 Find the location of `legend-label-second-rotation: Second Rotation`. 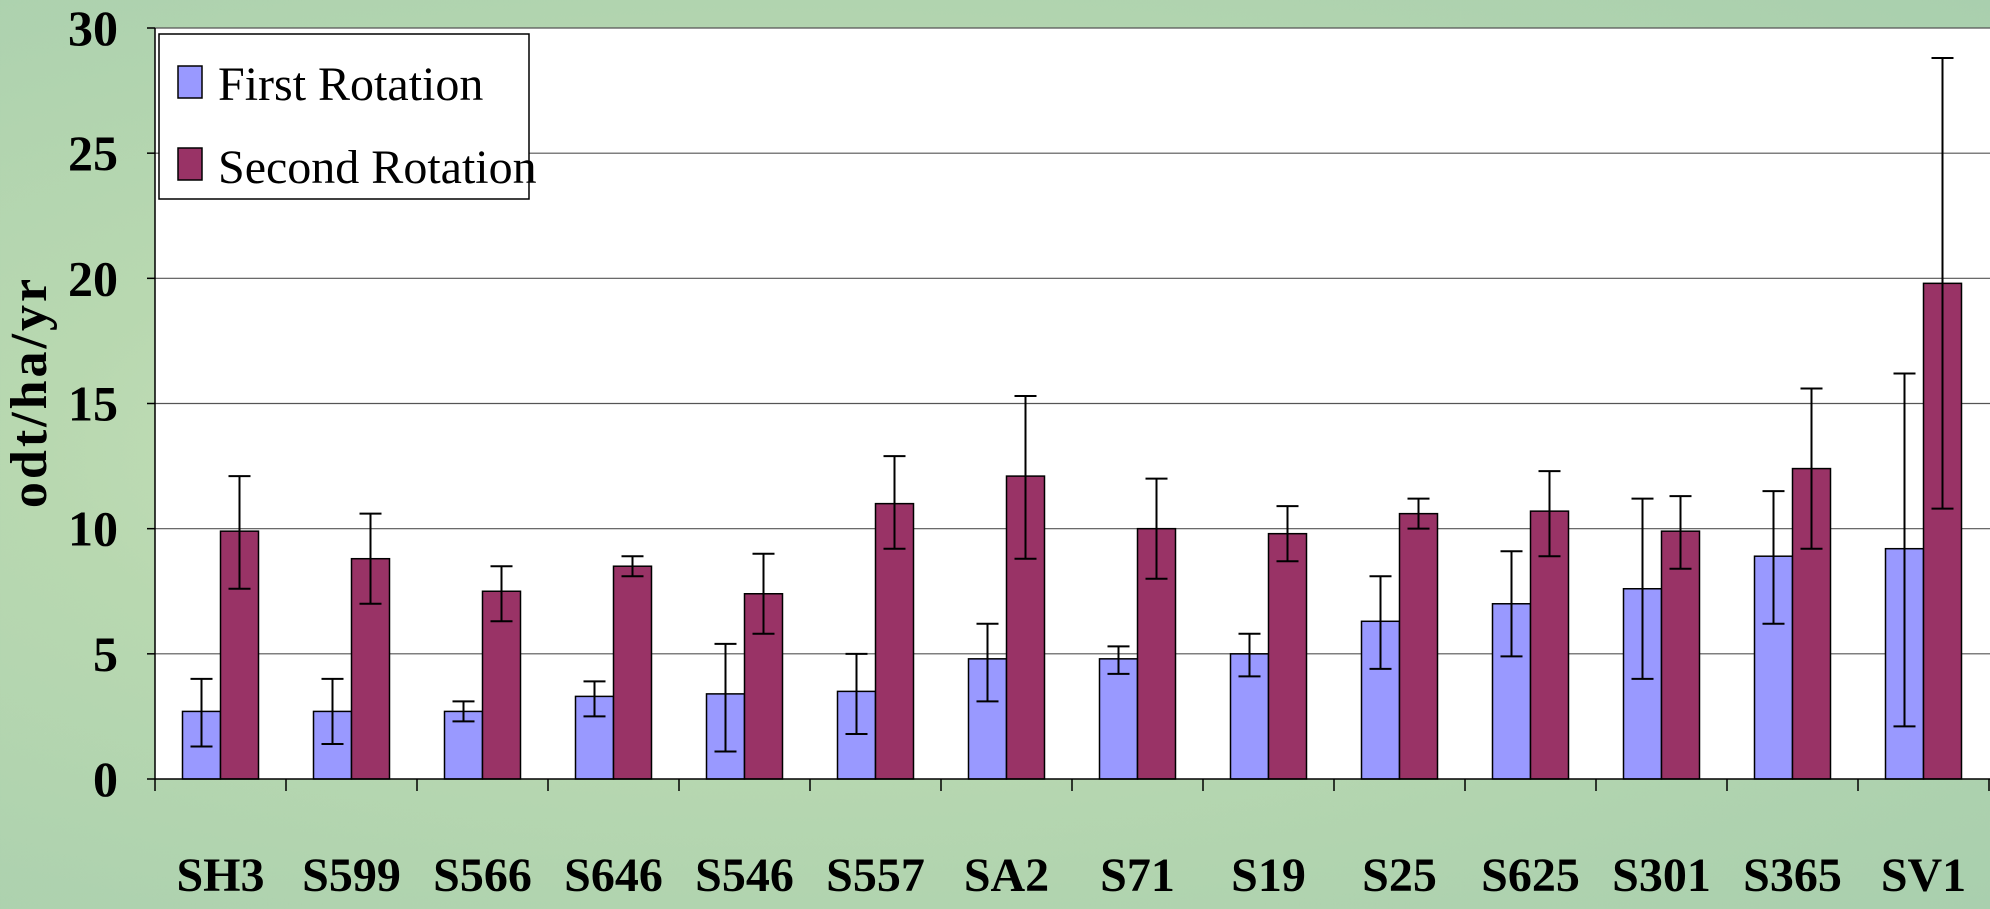

legend-label-second-rotation: Second Rotation is located at coordinates (377, 167).